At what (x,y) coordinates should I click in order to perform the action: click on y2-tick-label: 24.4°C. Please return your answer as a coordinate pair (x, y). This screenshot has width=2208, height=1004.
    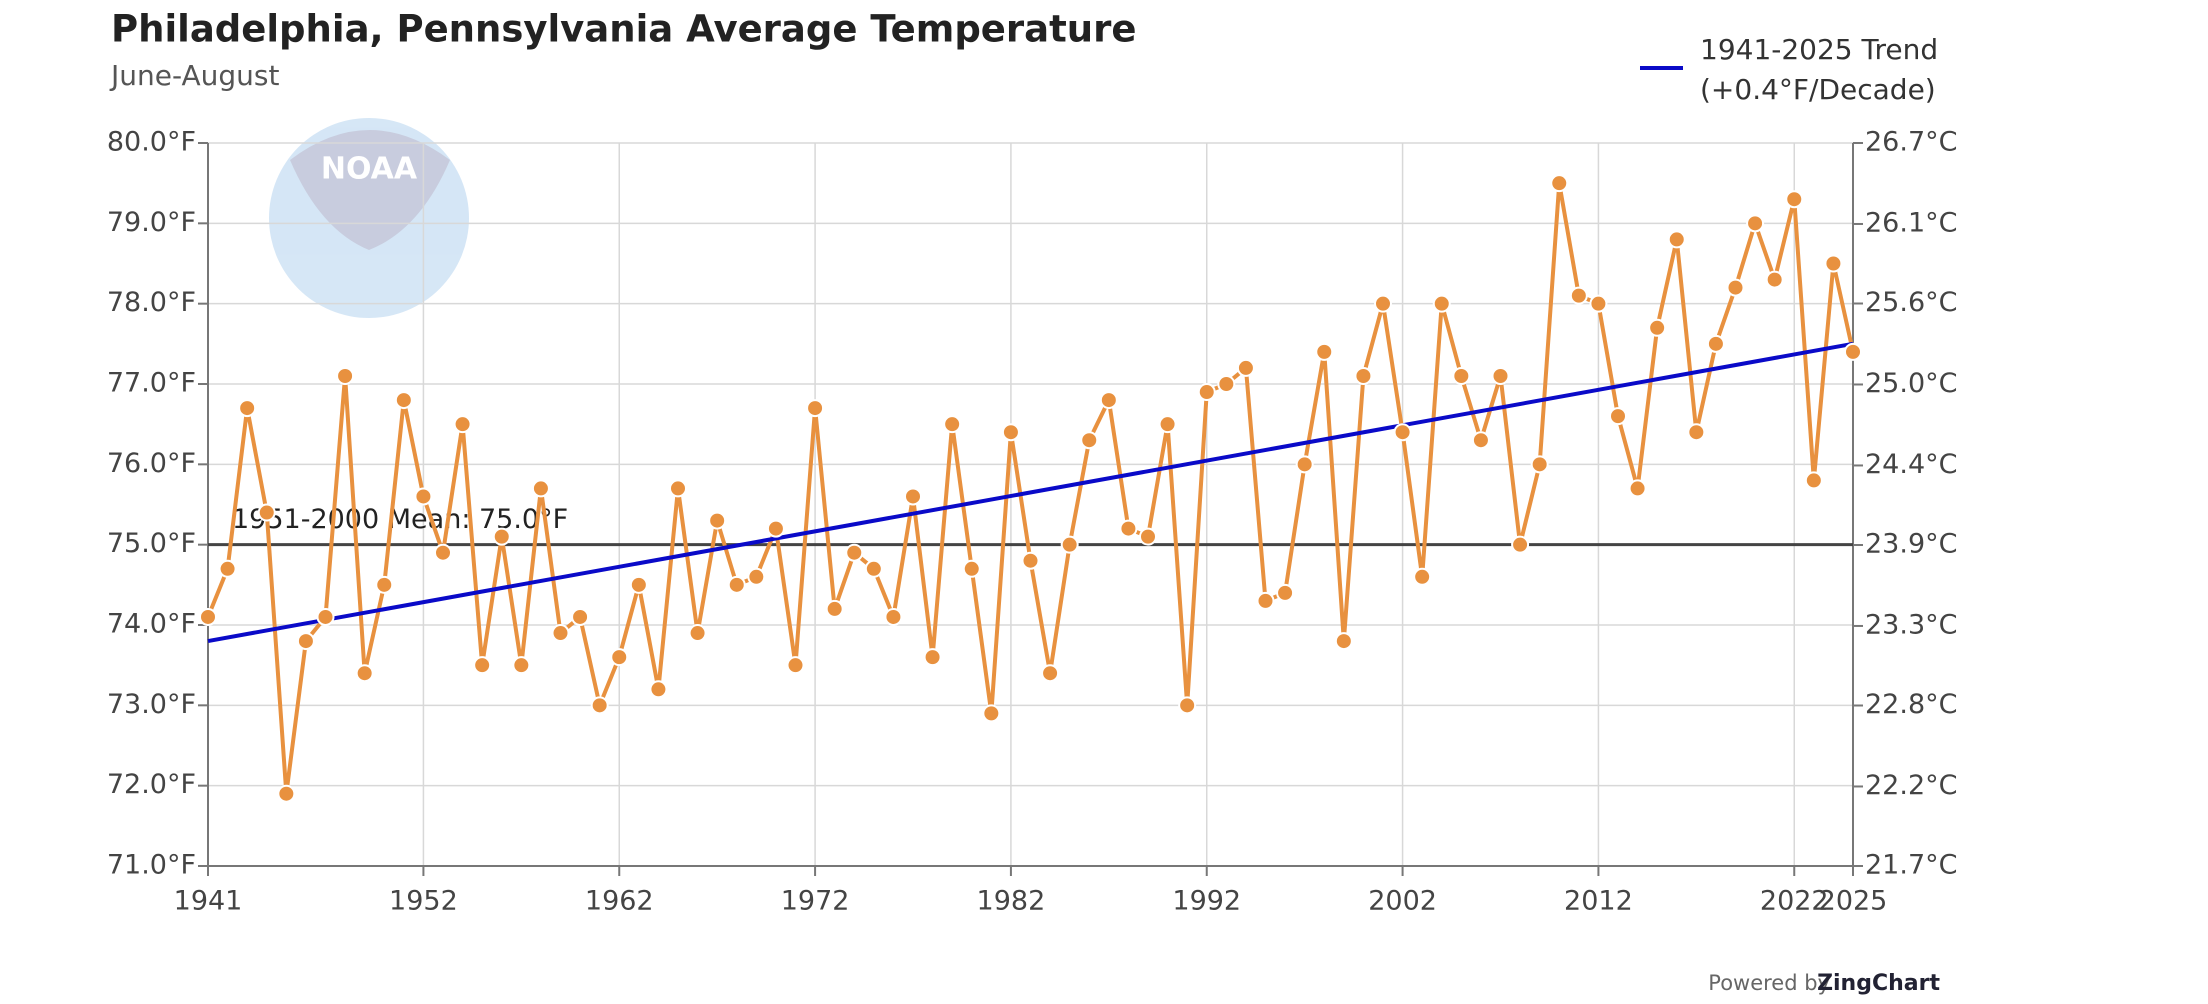
    Looking at the image, I should click on (1911, 464).